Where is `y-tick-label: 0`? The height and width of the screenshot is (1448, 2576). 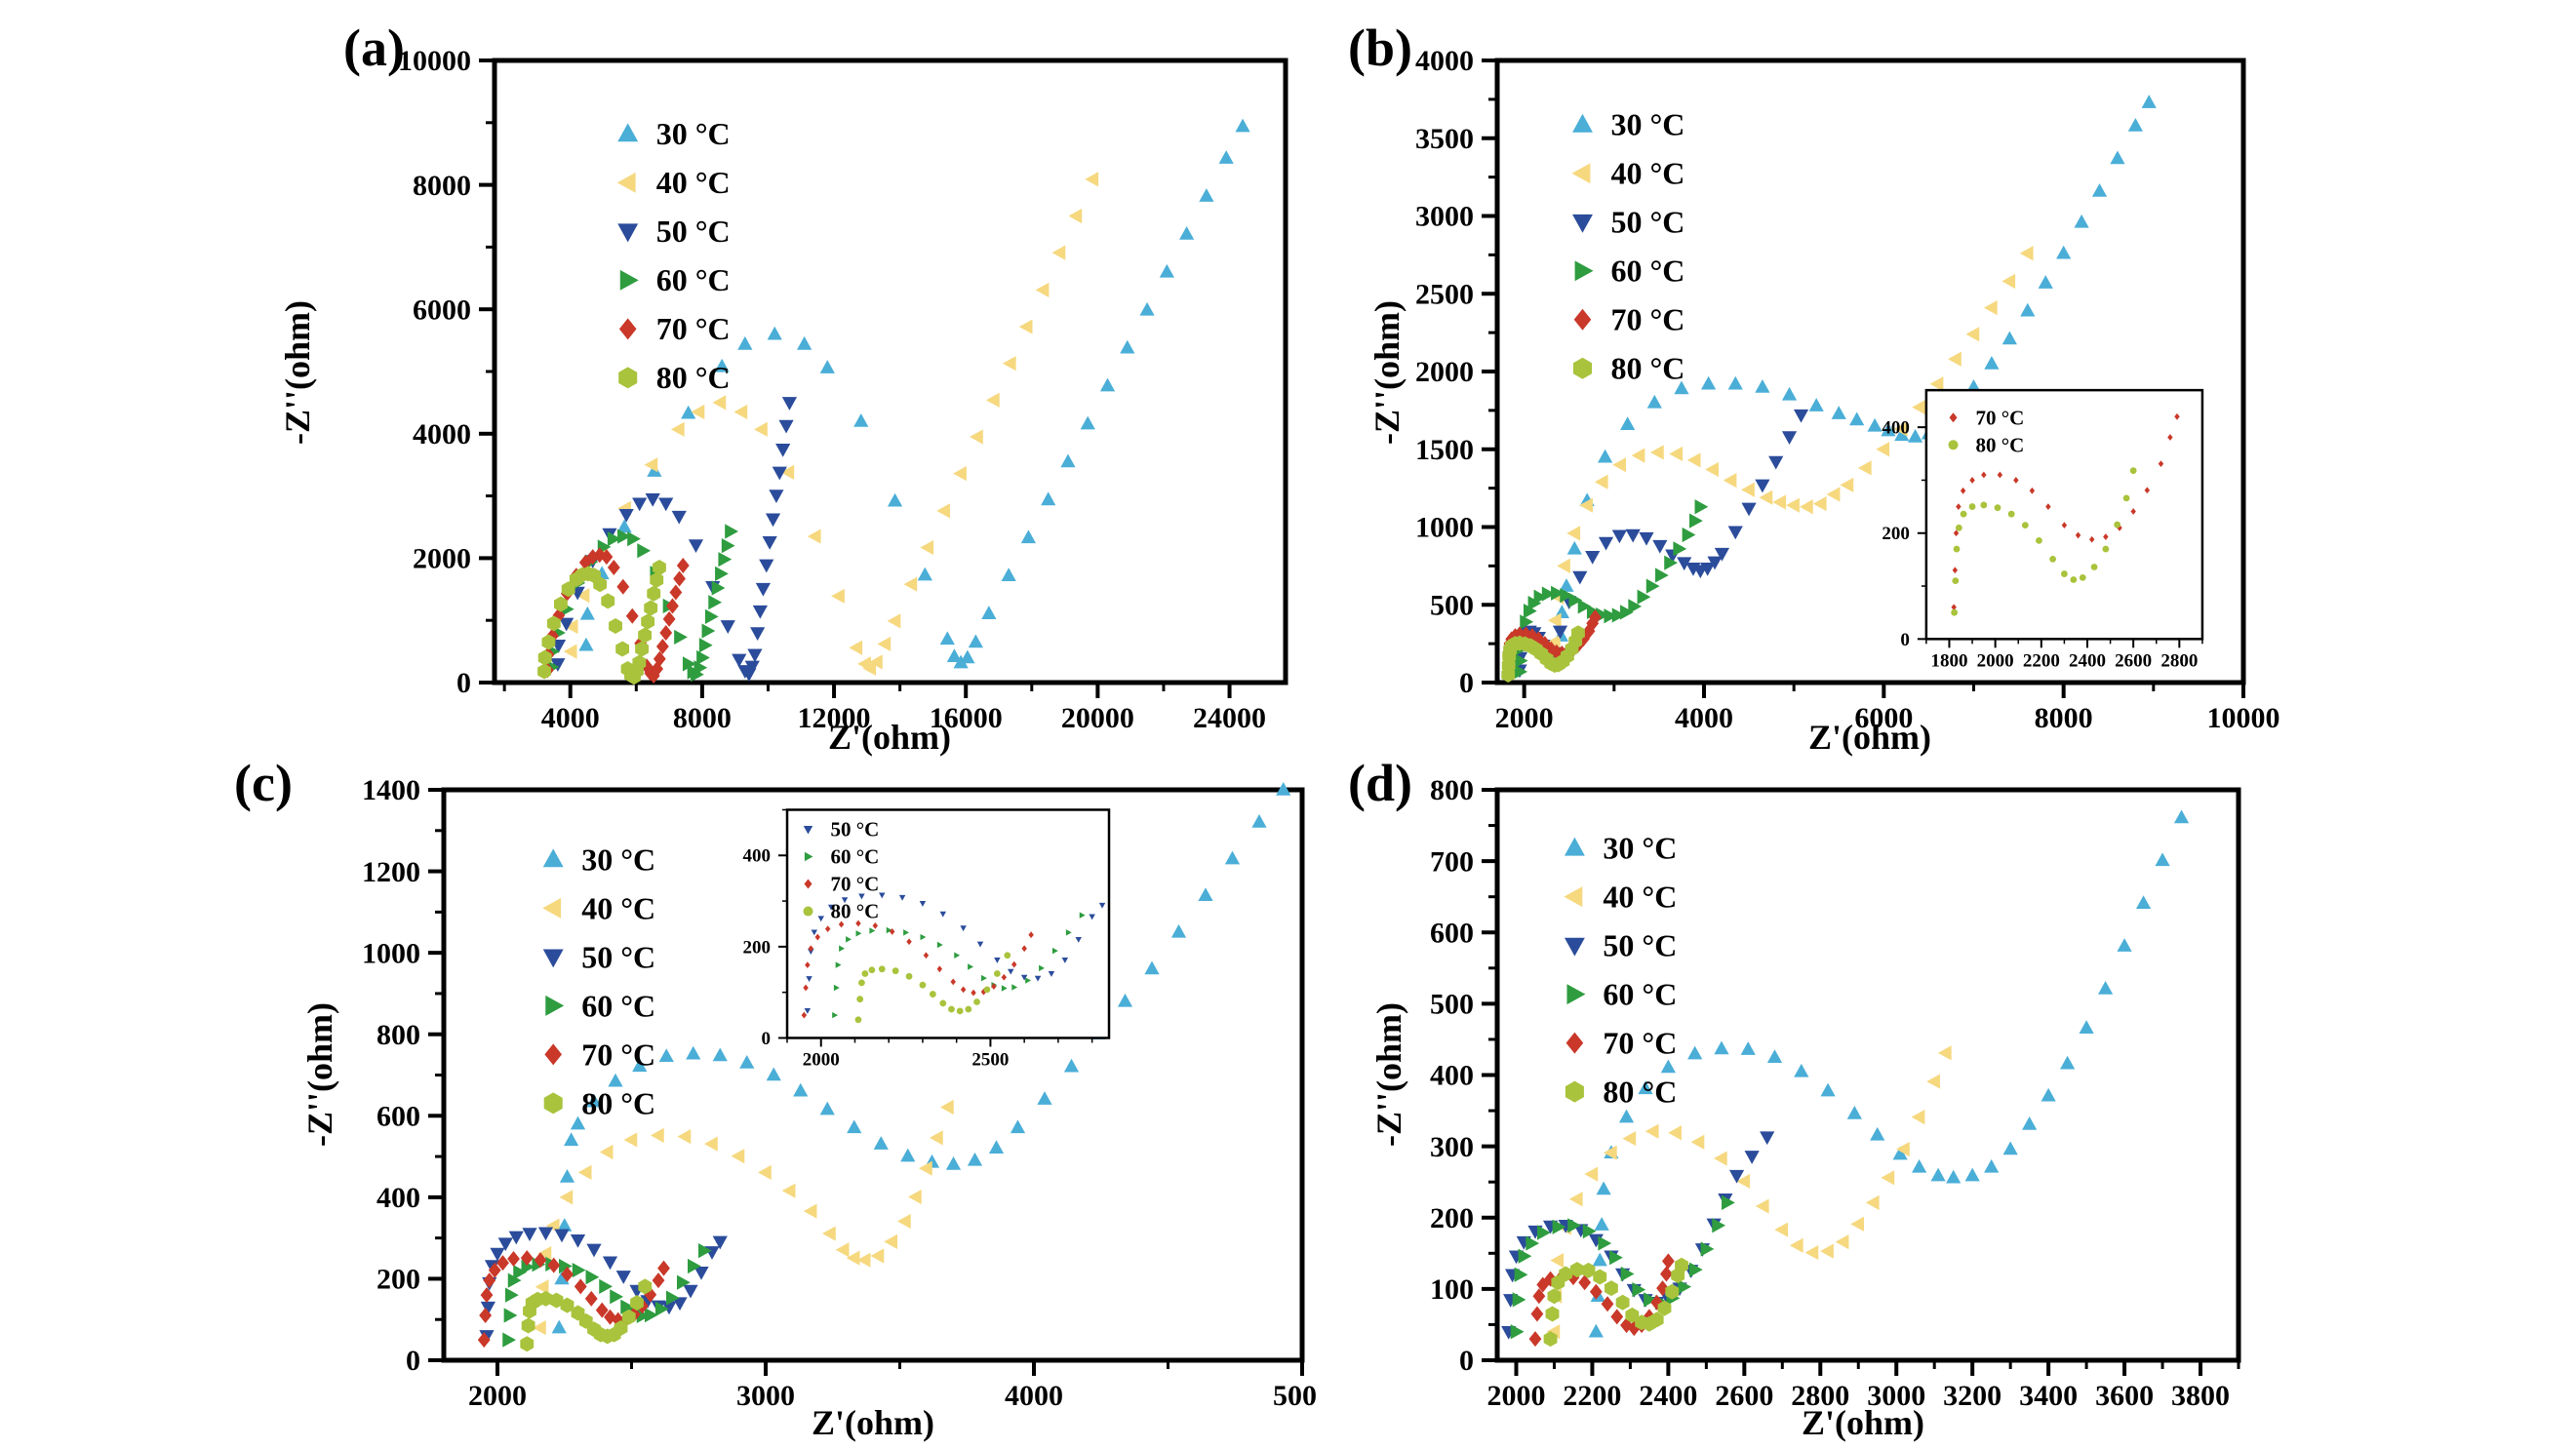
y-tick-label: 0 is located at coordinates (1466, 683).